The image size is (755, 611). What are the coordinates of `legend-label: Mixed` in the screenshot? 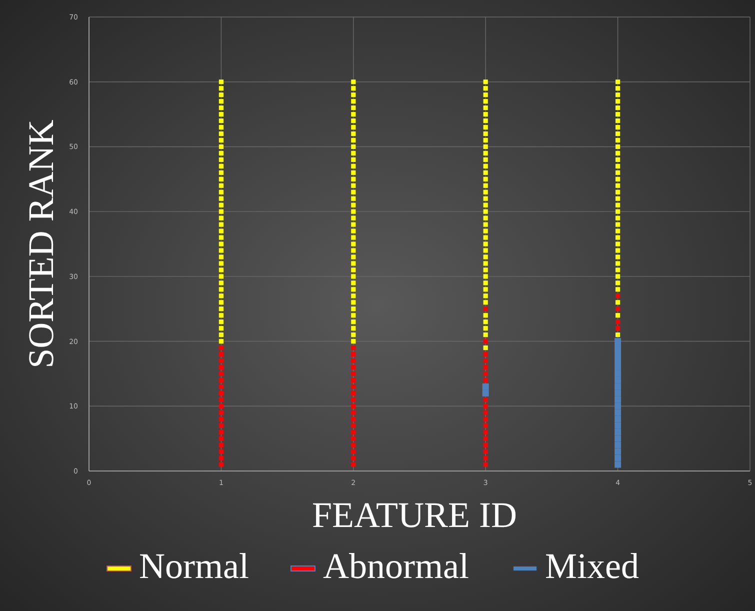 It's located at (592, 566).